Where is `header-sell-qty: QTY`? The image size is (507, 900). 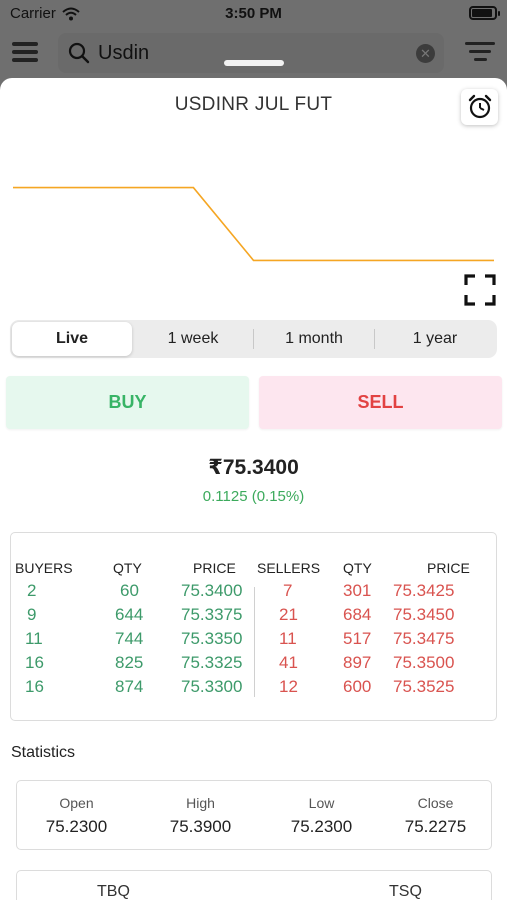 header-sell-qty: QTY is located at coordinates (357, 568).